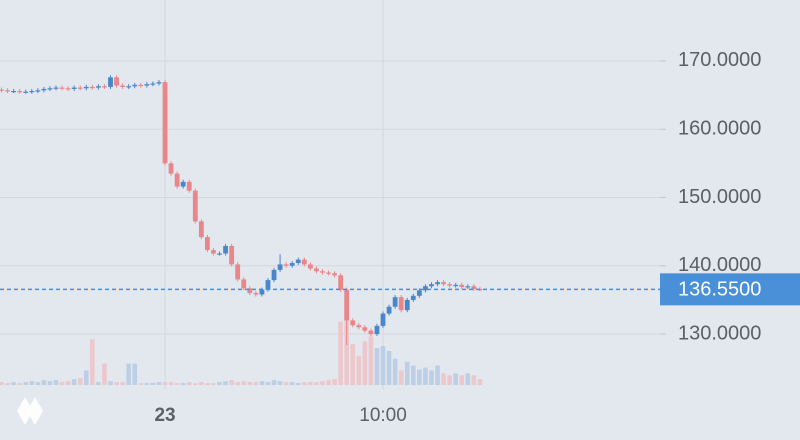  I want to click on x-tick-label: 23, so click(164, 415).